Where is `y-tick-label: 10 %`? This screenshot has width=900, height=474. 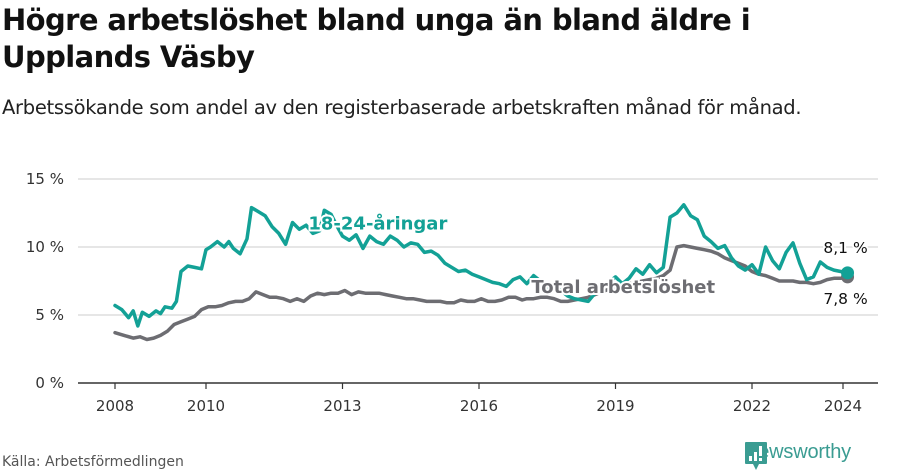 y-tick-label: 10 % is located at coordinates (45, 247).